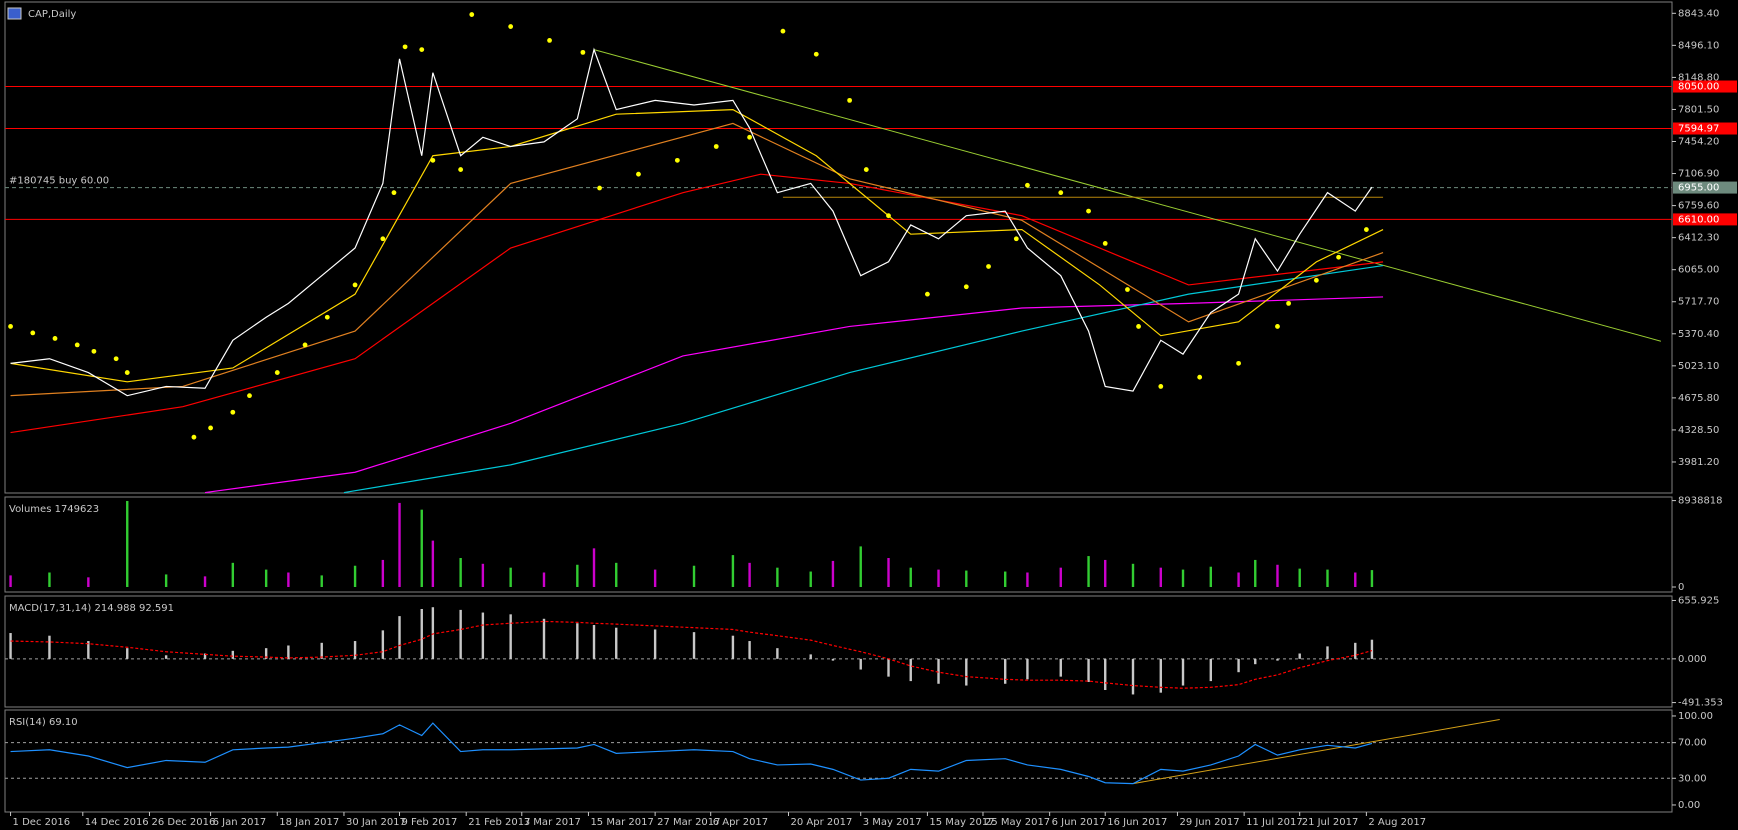 This screenshot has height=830, width=1738. I want to click on x-tick-label: 6 Jan 2017, so click(240, 822).